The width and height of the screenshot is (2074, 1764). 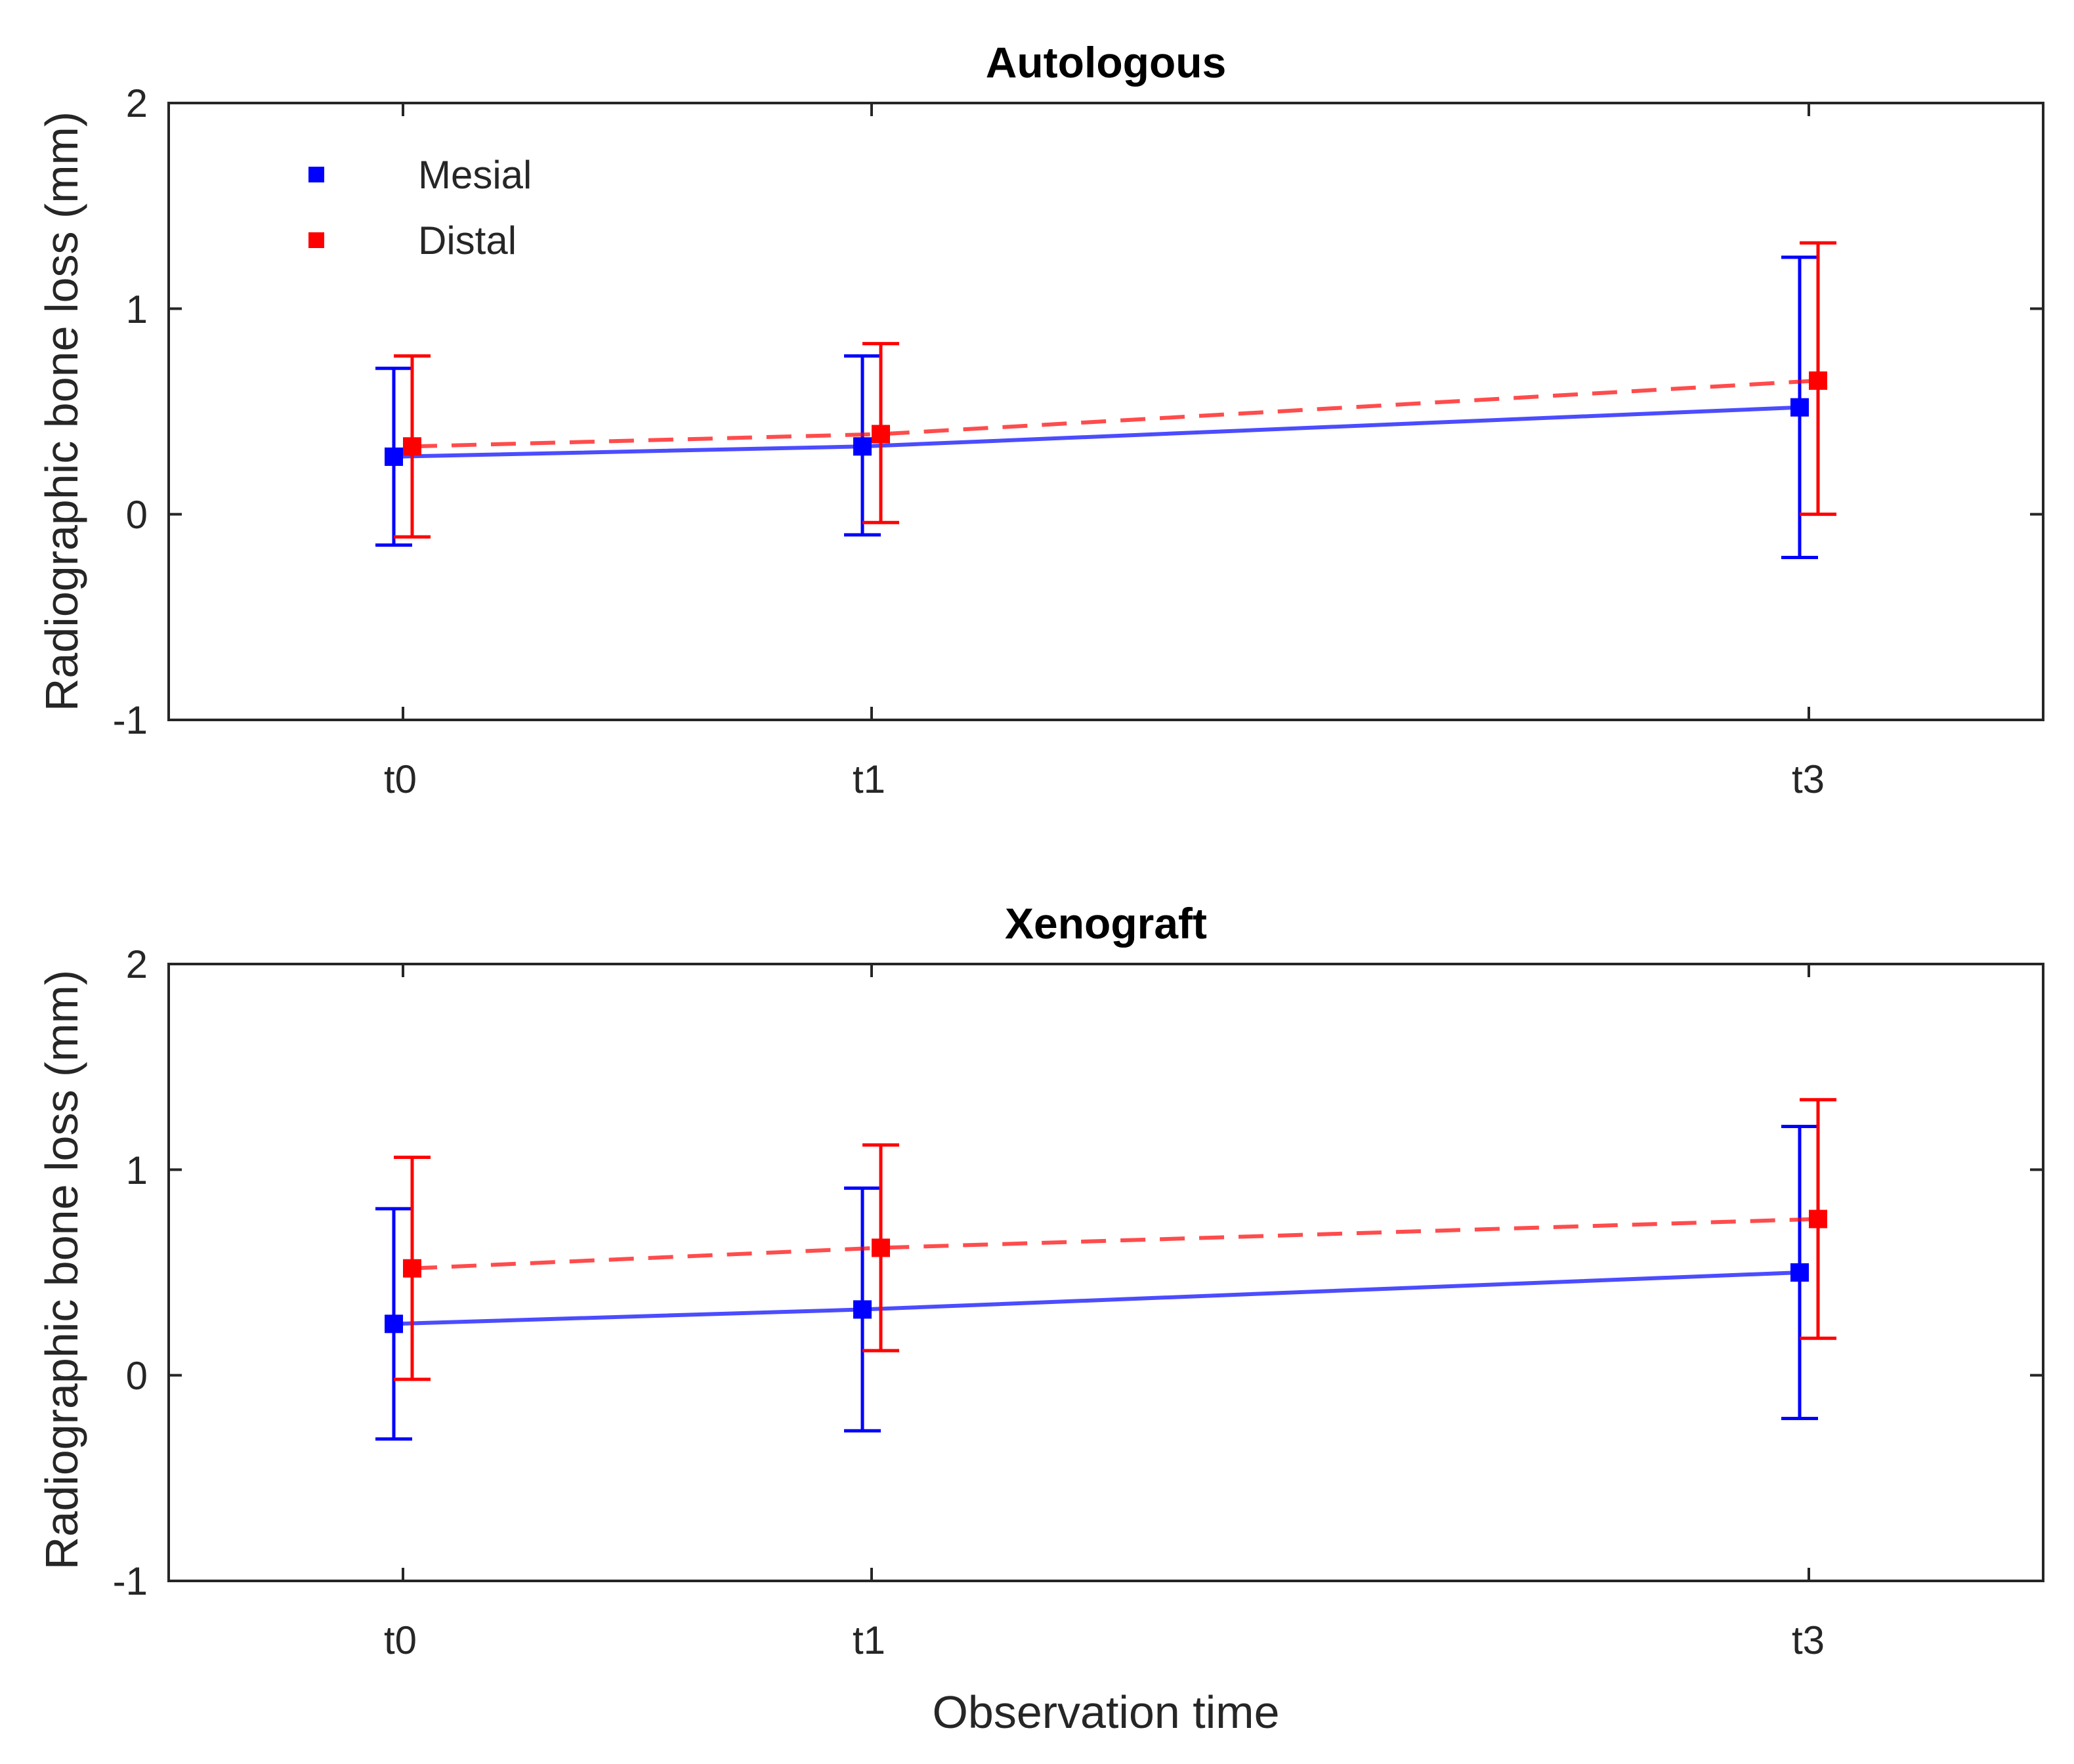 I want to click on legend-marker-distal, so click(x=316, y=240).